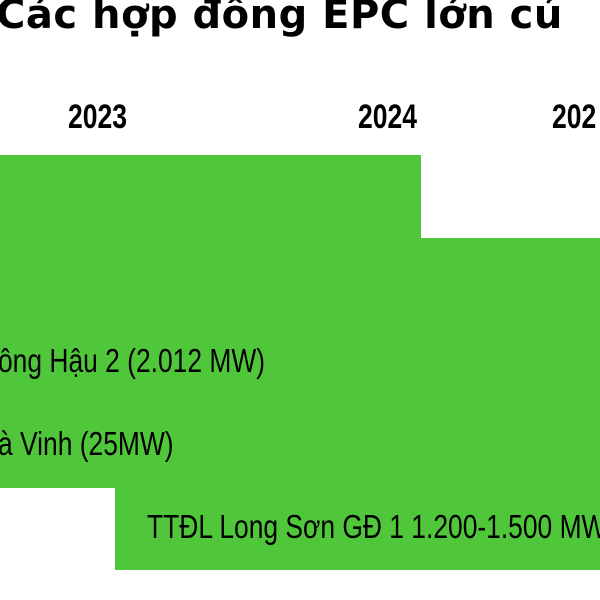 This screenshot has height=600, width=600. What do you see at coordinates (373, 526) in the screenshot?
I see `gantt-bar-label: TTĐL Long Sơn GĐ 1 1.200-1.500 MW` at bounding box center [373, 526].